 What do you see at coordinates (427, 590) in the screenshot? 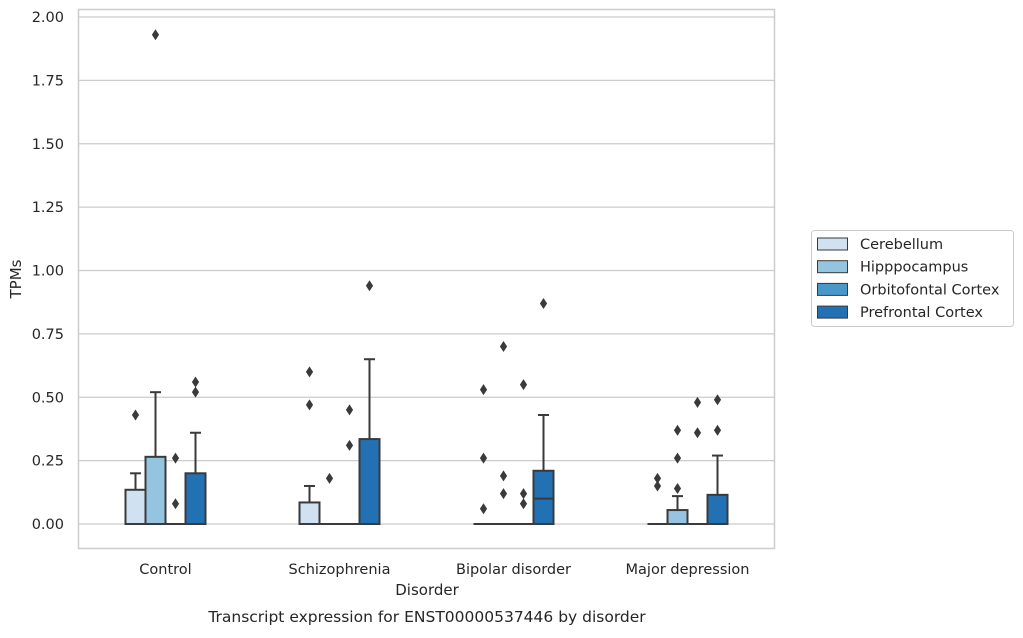
I see `x-axis-label: Disorder` at bounding box center [427, 590].